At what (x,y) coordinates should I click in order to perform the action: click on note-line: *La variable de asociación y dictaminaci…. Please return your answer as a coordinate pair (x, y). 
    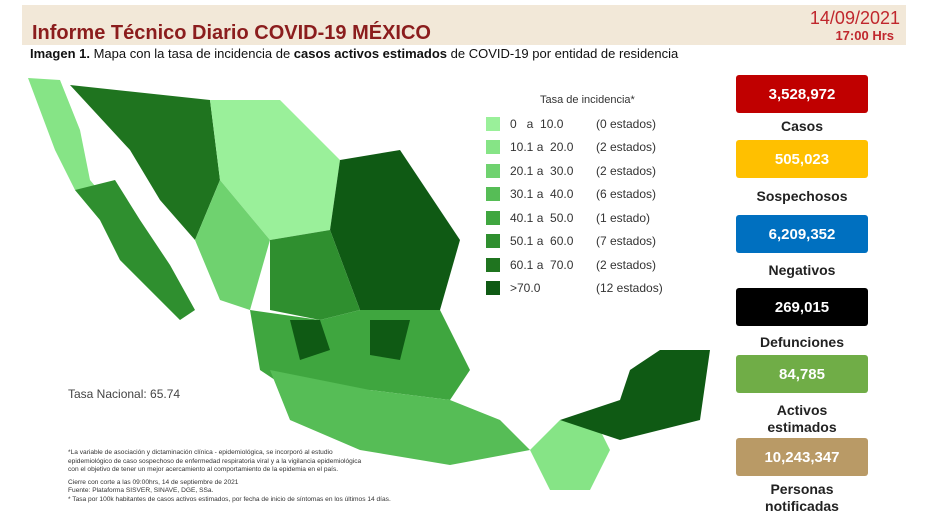
    Looking at the image, I should click on (200, 452).